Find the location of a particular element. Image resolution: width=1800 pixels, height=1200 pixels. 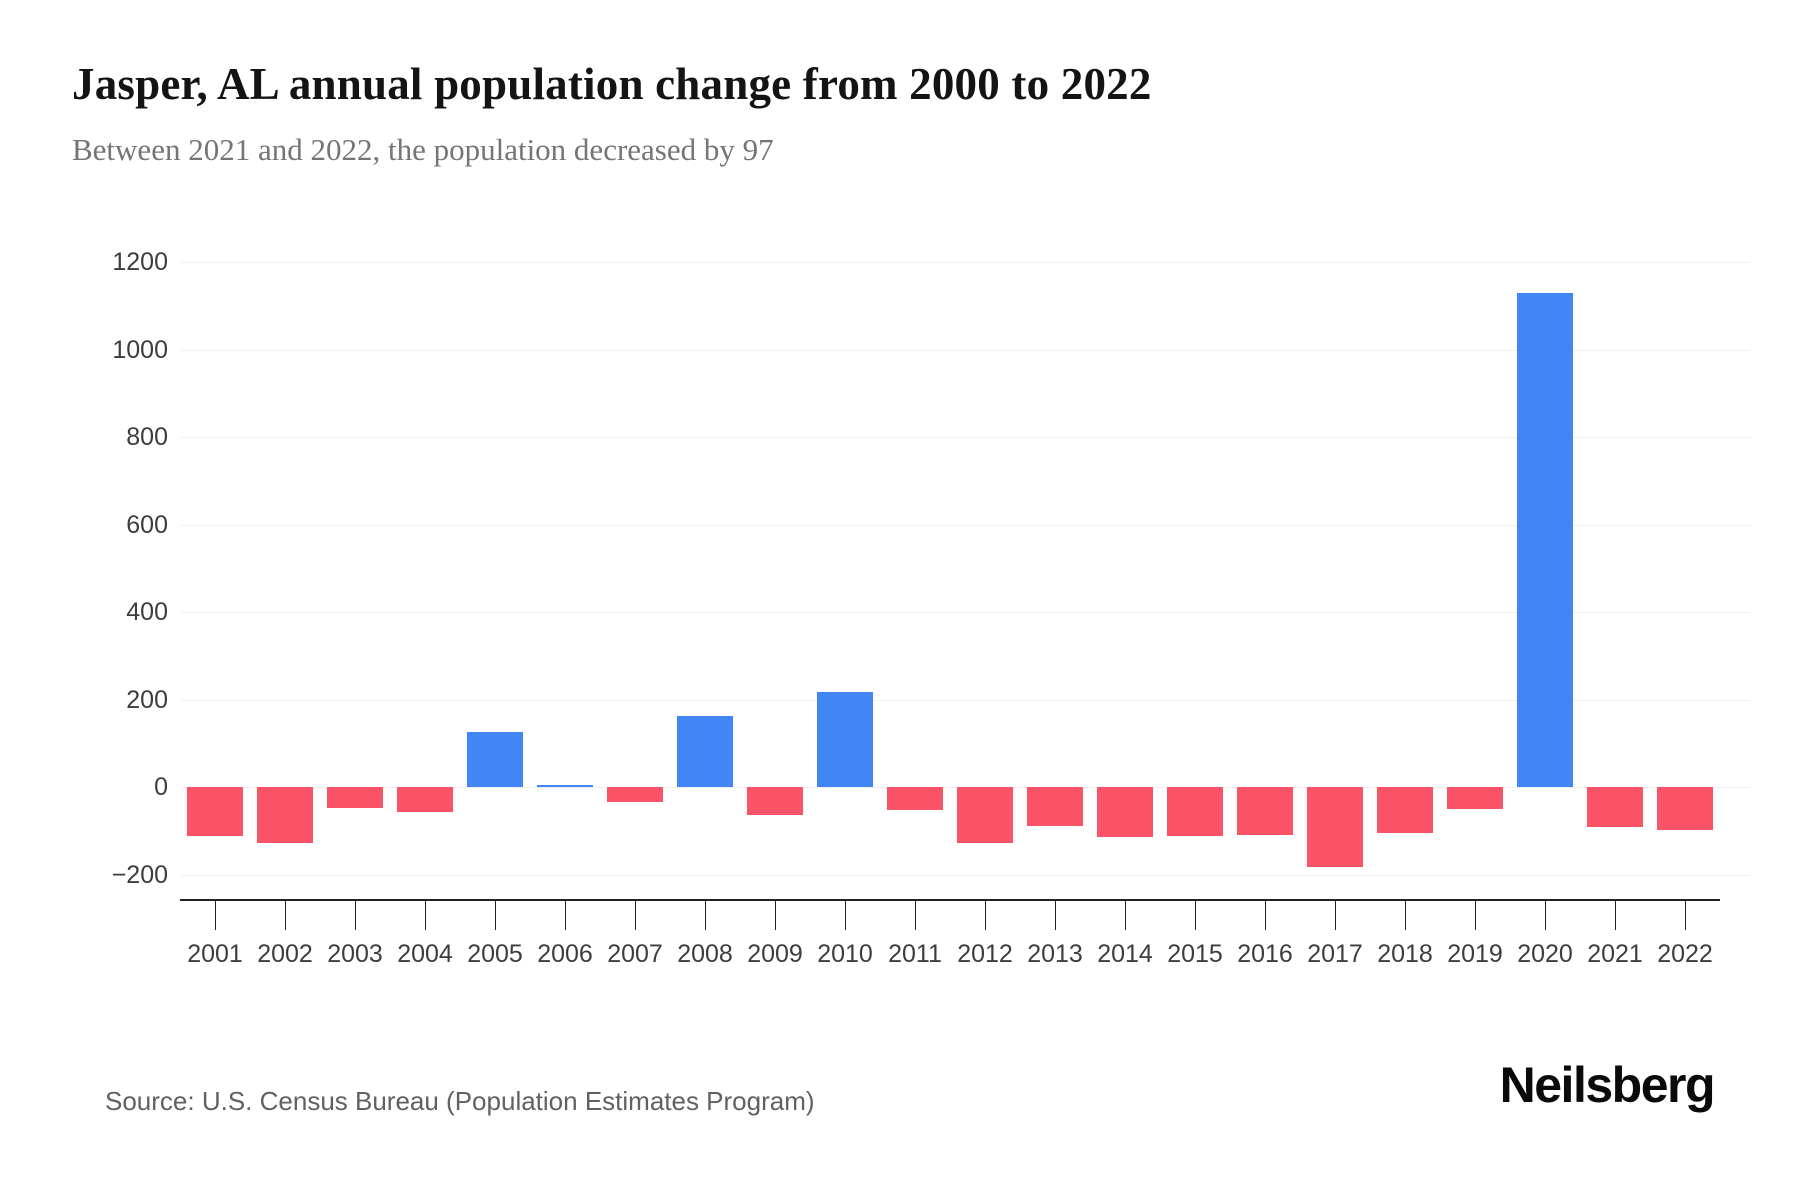

x-axis-label-2021: 2021 is located at coordinates (1615, 954).